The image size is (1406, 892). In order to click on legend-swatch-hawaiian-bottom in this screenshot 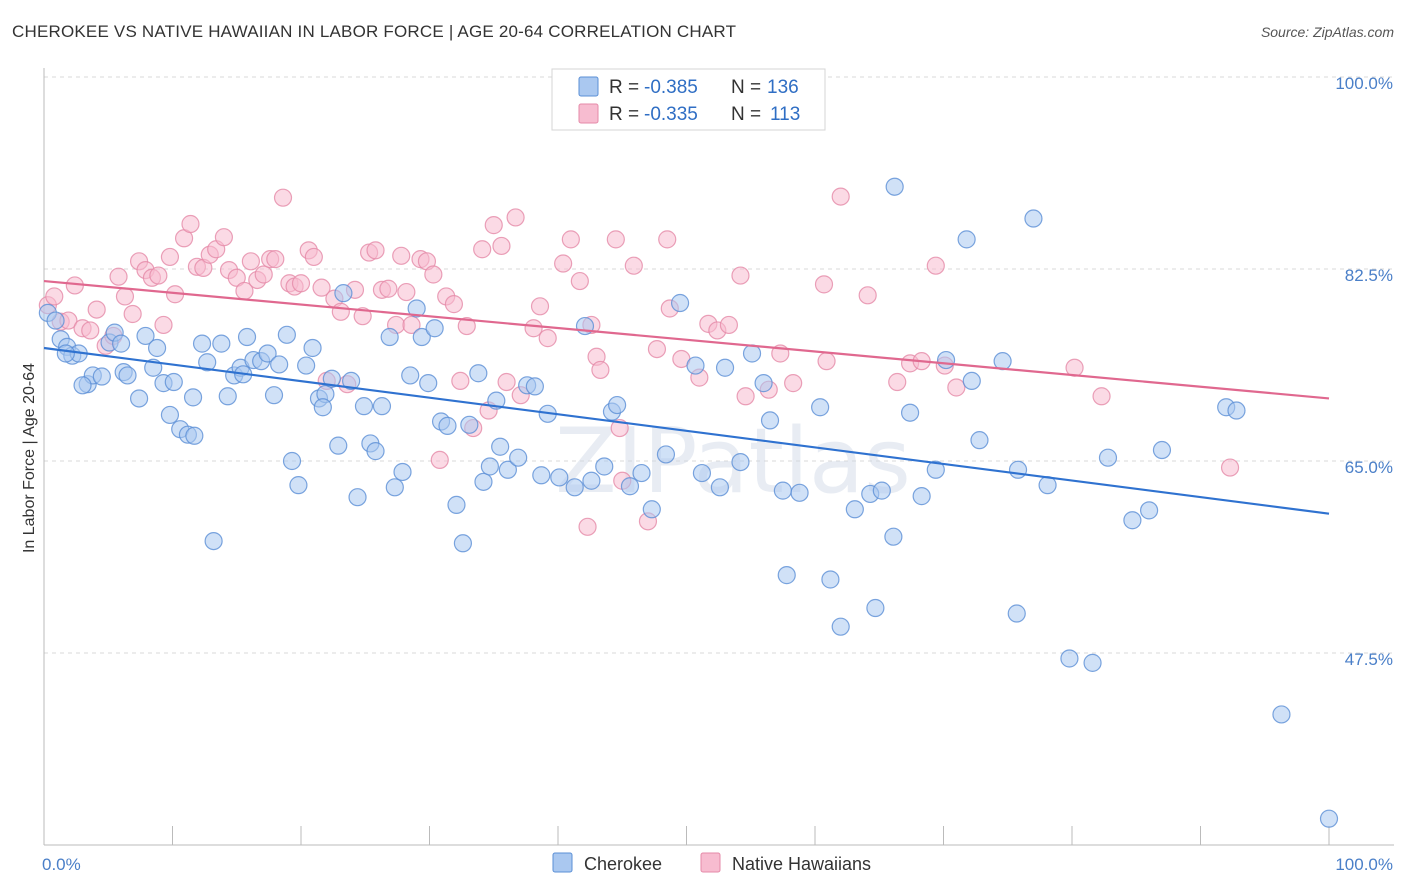, I will do `click(710, 862)`.